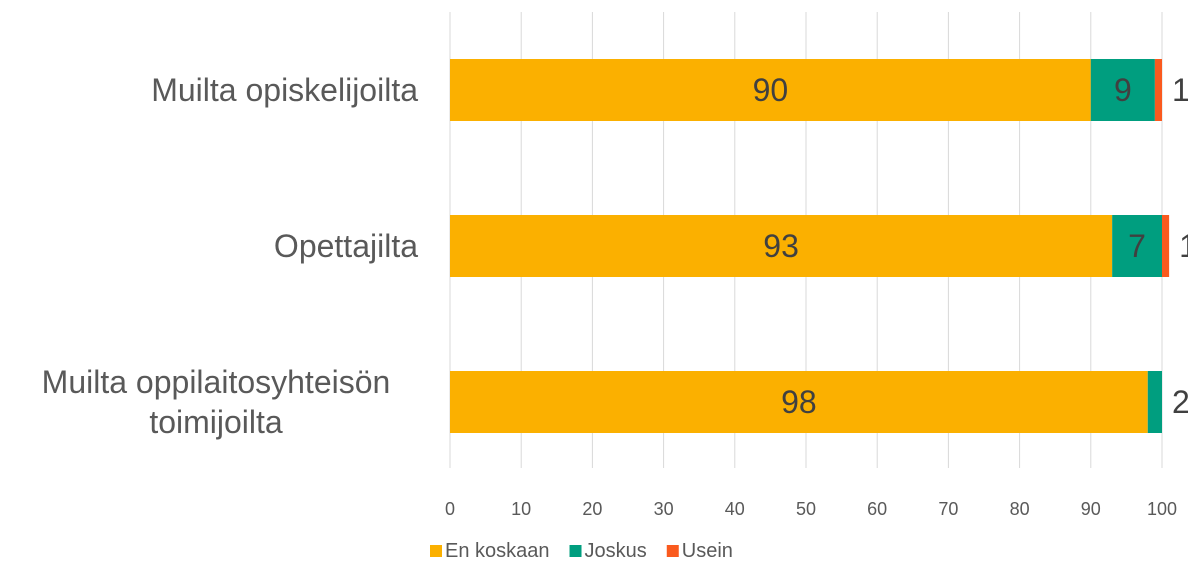  Describe the element at coordinates (664, 509) in the screenshot. I see `x-tick-label: 30` at that location.